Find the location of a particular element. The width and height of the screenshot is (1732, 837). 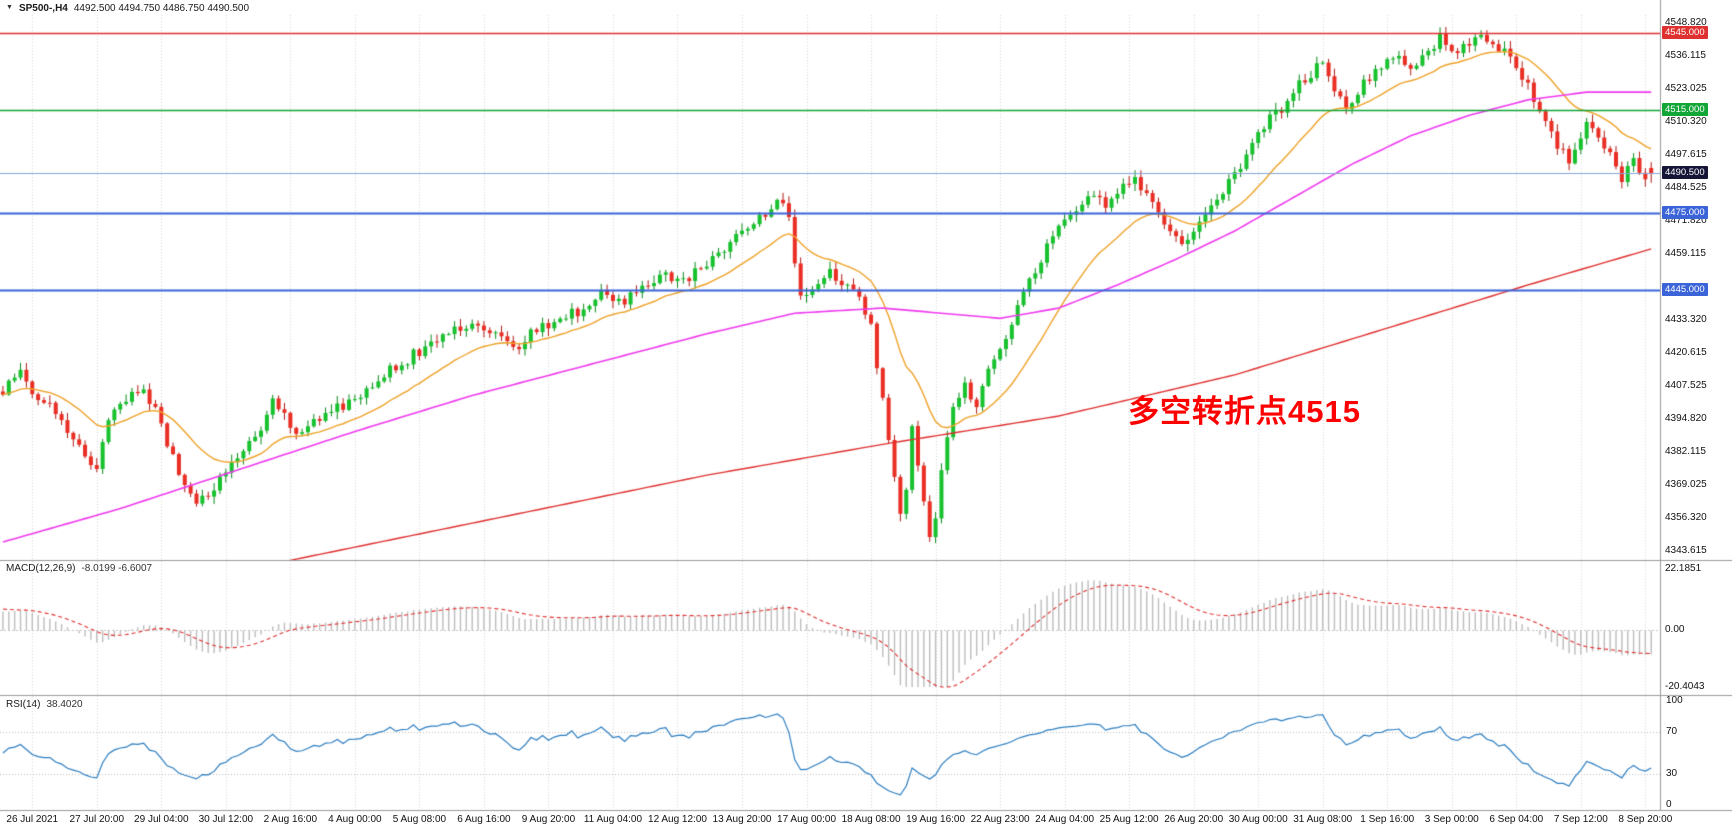

symbol-timeframe-label: SP500-,H4 is located at coordinates (43, 8).